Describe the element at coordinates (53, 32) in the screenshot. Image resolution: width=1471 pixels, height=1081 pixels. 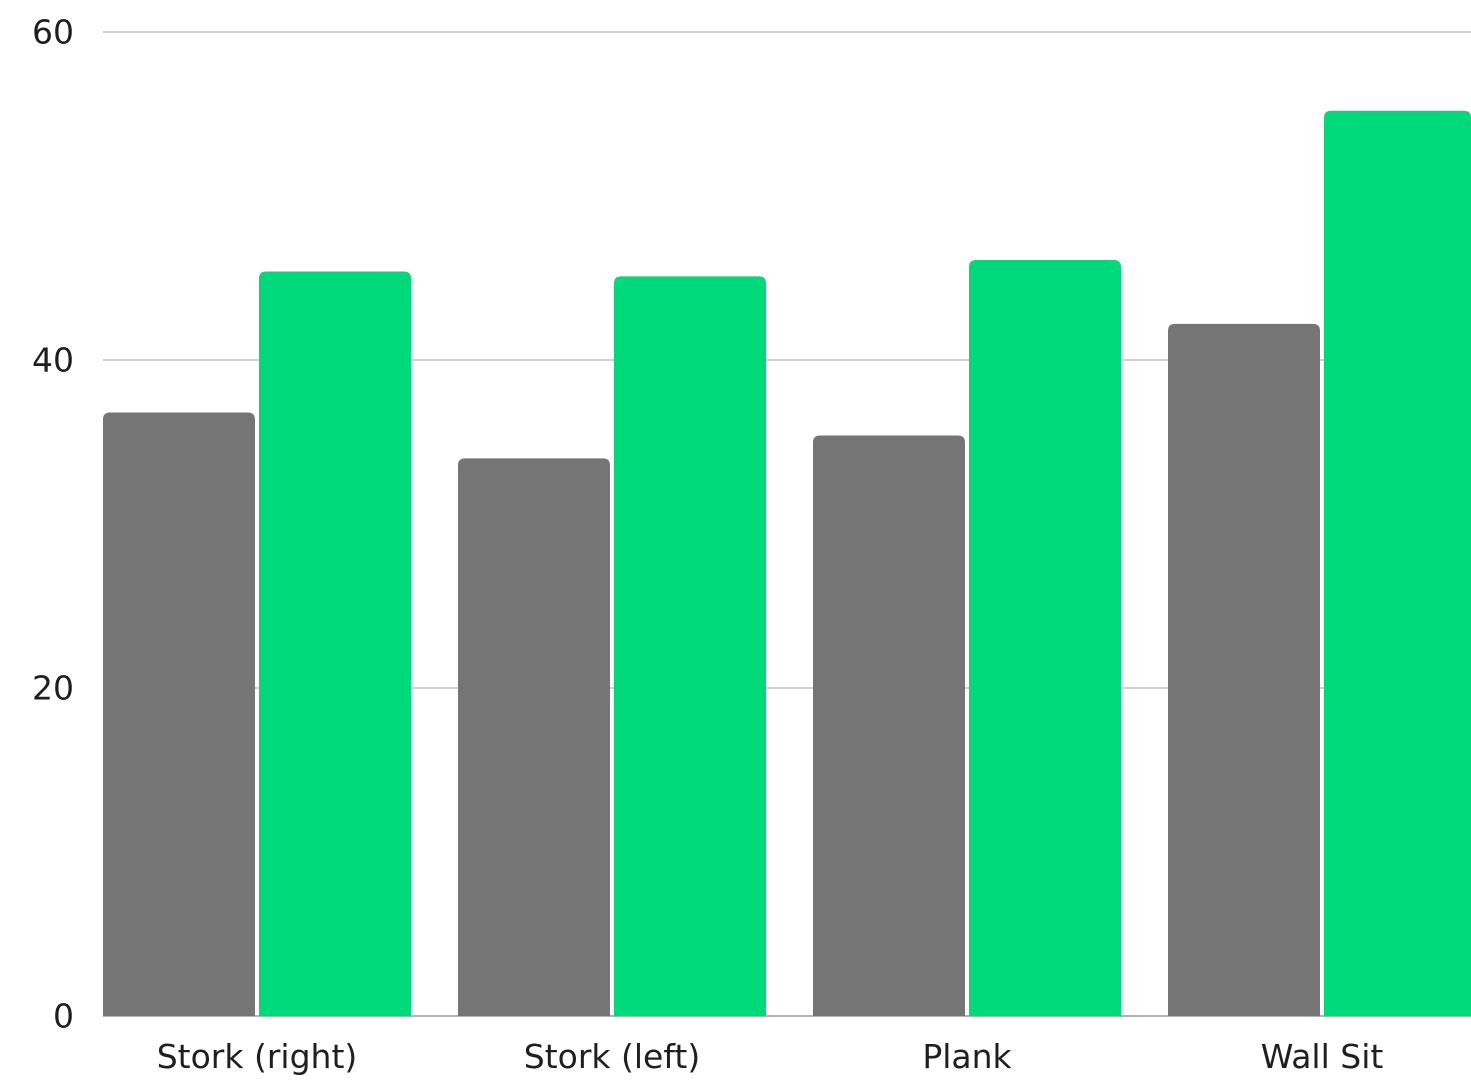
I see `y-tick-label: 60` at that location.